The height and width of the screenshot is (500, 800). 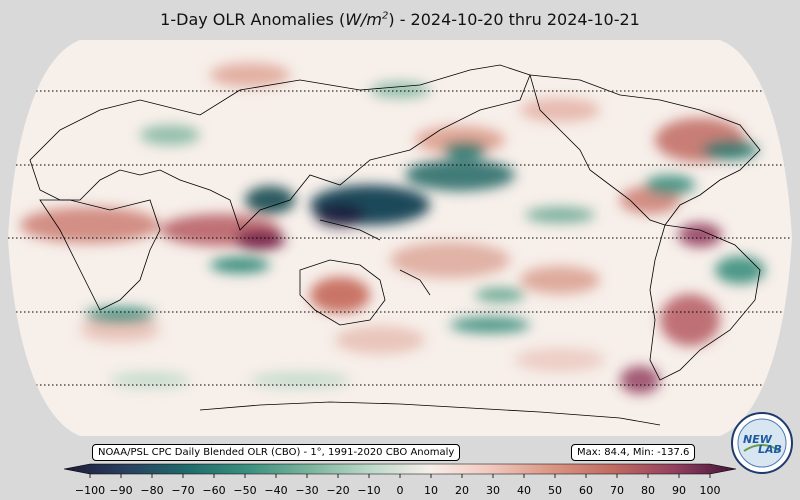 What do you see at coordinates (151, 490) in the screenshot?
I see `colorbar-tick-label: −80` at bounding box center [151, 490].